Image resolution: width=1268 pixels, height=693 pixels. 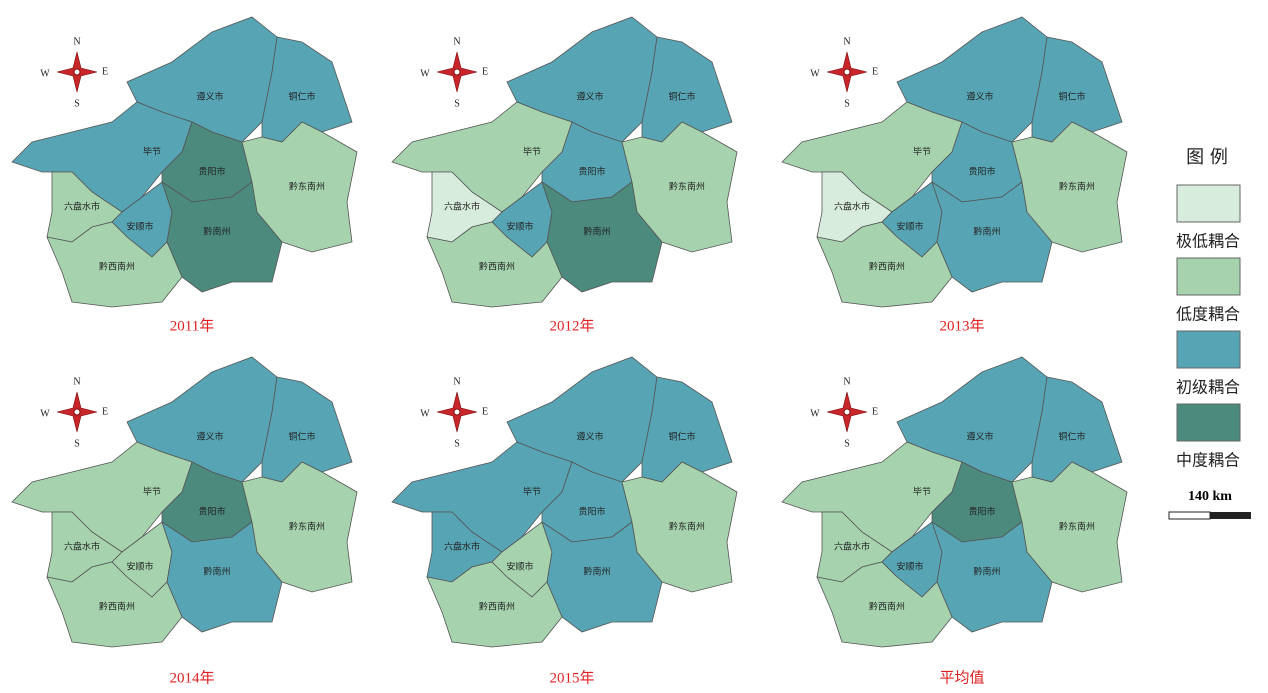 I want to click on map-title: 2014年, so click(x=191, y=677).